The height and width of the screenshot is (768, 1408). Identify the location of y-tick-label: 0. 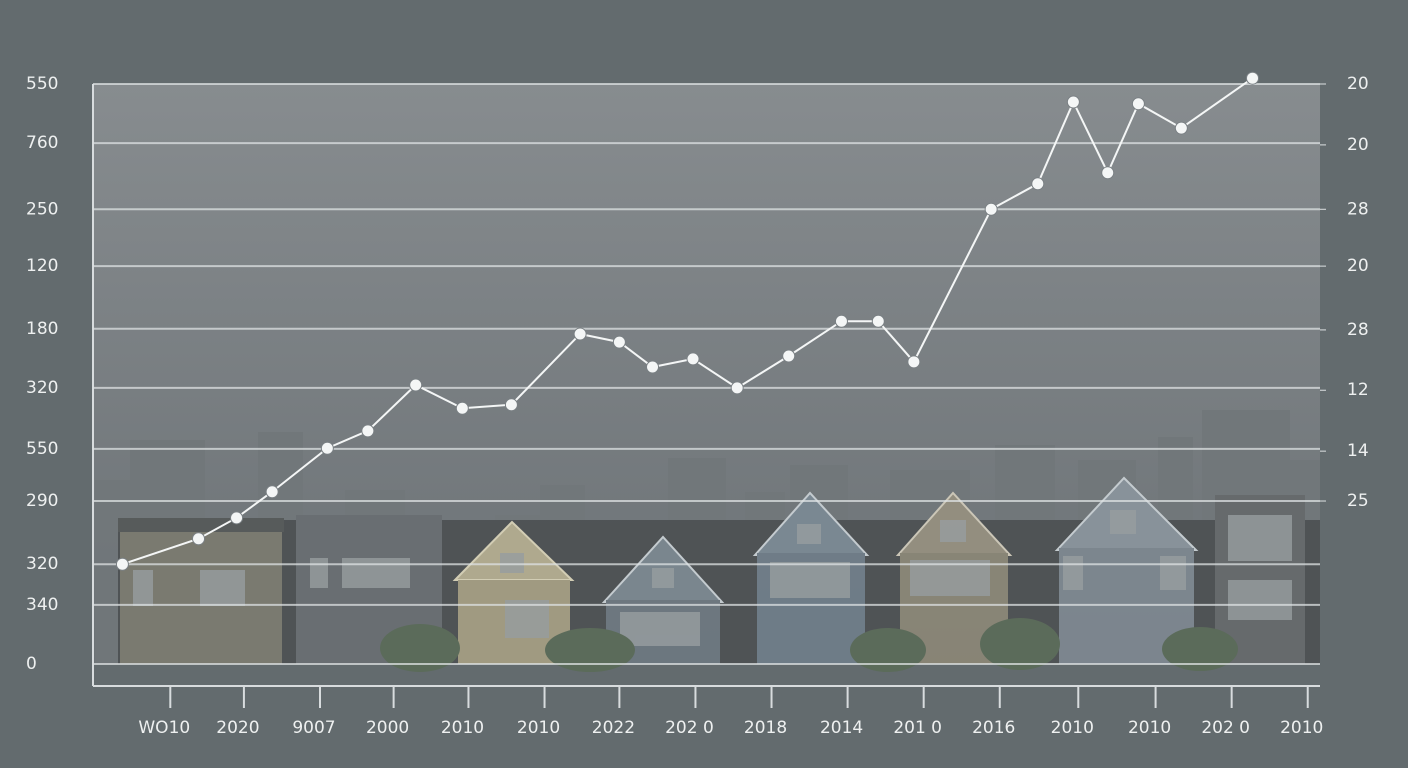
(31, 664).